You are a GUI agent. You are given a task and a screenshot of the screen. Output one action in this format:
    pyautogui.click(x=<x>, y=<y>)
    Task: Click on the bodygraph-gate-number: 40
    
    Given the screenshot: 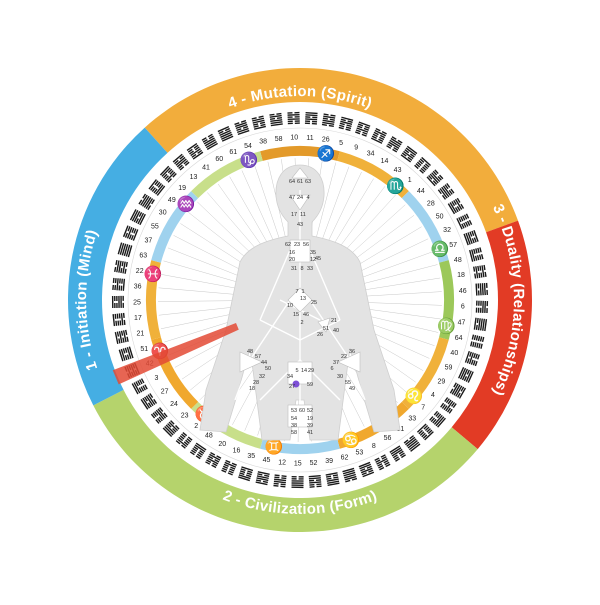 What is the action you would take?
    pyautogui.click(x=336, y=331)
    